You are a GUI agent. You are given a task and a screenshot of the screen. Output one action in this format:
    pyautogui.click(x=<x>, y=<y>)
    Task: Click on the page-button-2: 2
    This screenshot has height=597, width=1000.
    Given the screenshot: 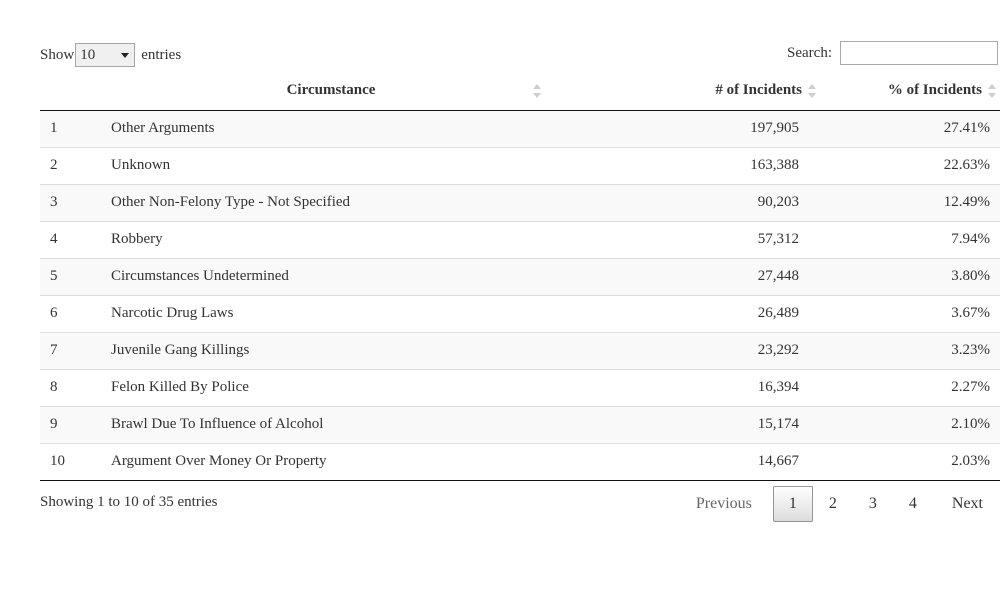 What is the action you would take?
    pyautogui.click(x=832, y=503)
    